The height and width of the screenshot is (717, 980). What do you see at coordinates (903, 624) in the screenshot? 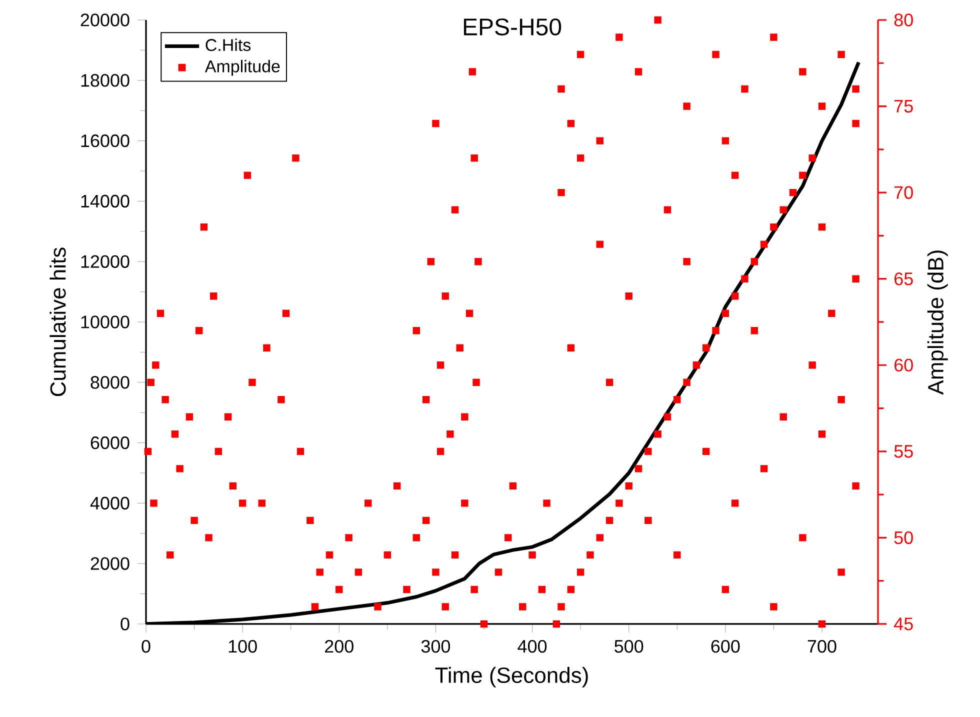
I see `y2-tick-label: 45` at bounding box center [903, 624].